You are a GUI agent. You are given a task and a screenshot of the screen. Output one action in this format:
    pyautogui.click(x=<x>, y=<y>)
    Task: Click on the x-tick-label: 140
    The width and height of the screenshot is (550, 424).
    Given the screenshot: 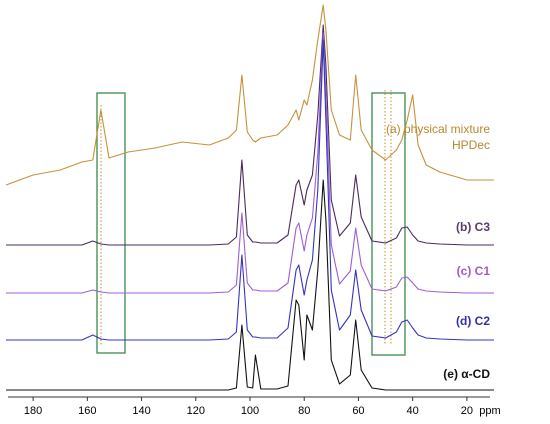 What is the action you would take?
    pyautogui.click(x=141, y=411)
    